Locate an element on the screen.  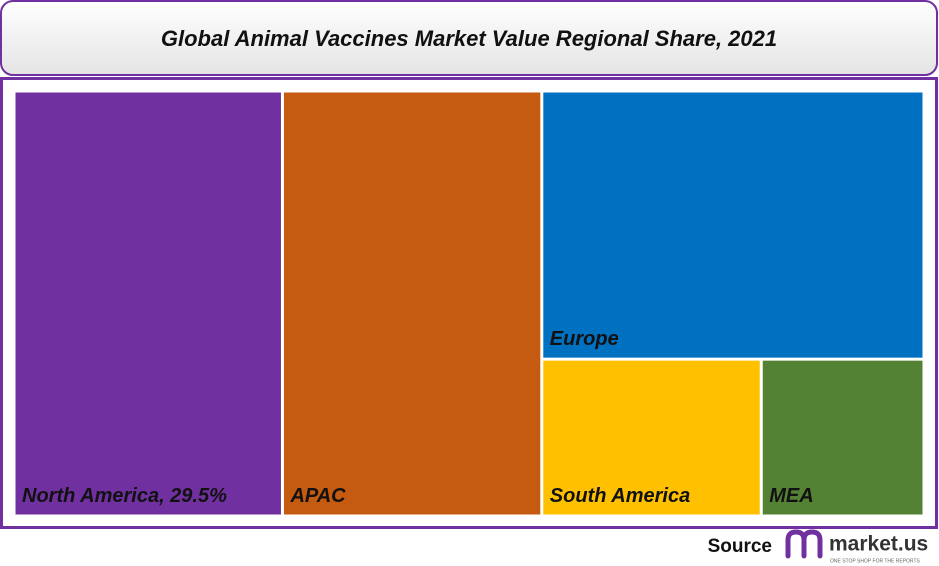
source-label: Source is located at coordinates (740, 546).